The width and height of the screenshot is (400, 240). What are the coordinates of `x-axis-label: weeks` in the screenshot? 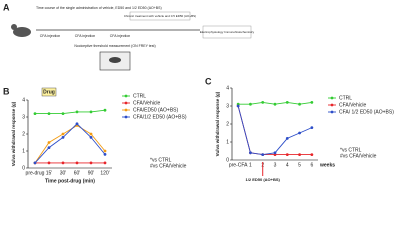 It's located at (327, 165).